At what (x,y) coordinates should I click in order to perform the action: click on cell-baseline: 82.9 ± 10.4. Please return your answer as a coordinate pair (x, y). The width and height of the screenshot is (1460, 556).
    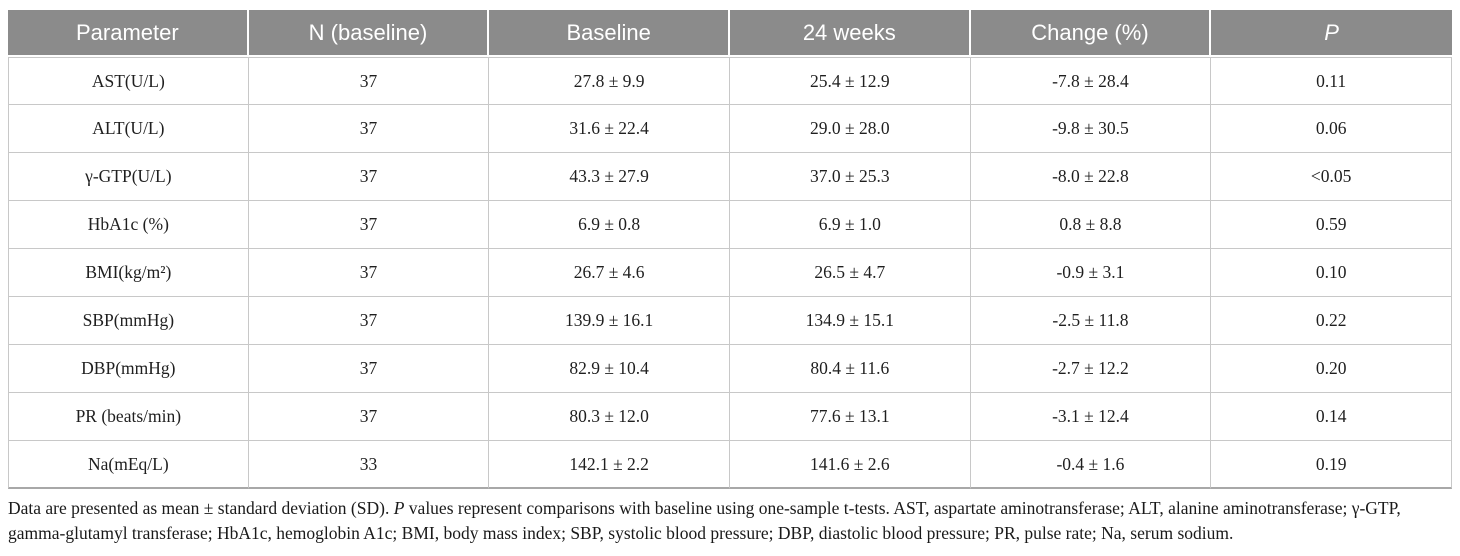
    Looking at the image, I should click on (609, 369).